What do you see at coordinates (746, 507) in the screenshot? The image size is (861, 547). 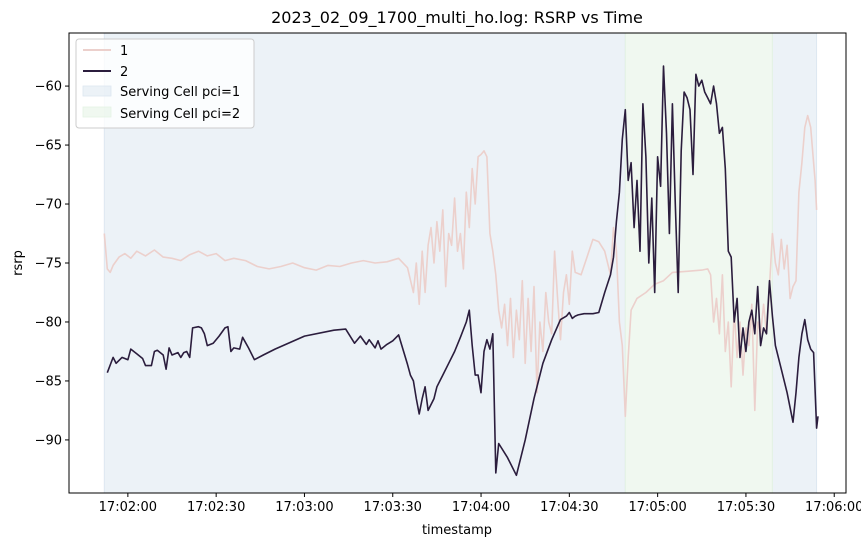 I see `x-tick-label: 17:05:30` at bounding box center [746, 507].